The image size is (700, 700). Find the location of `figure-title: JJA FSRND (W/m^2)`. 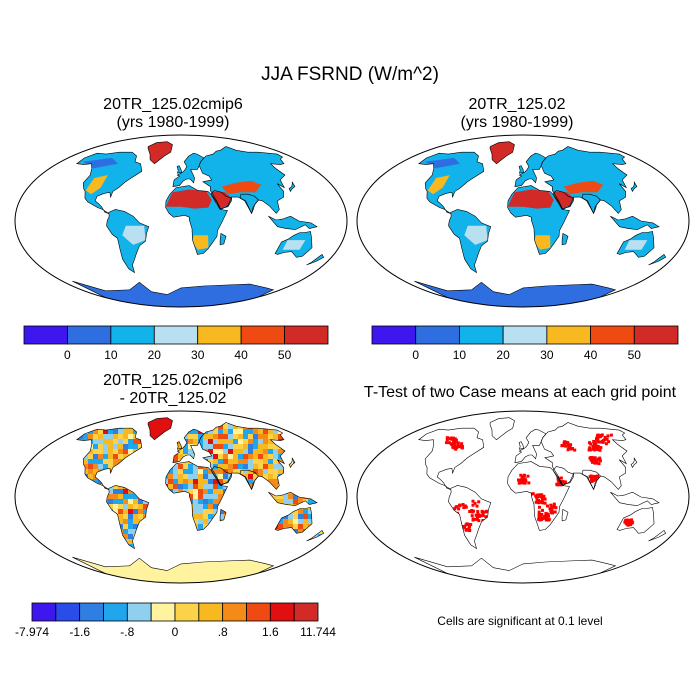

figure-title: JJA FSRND (W/m^2) is located at coordinates (350, 74).